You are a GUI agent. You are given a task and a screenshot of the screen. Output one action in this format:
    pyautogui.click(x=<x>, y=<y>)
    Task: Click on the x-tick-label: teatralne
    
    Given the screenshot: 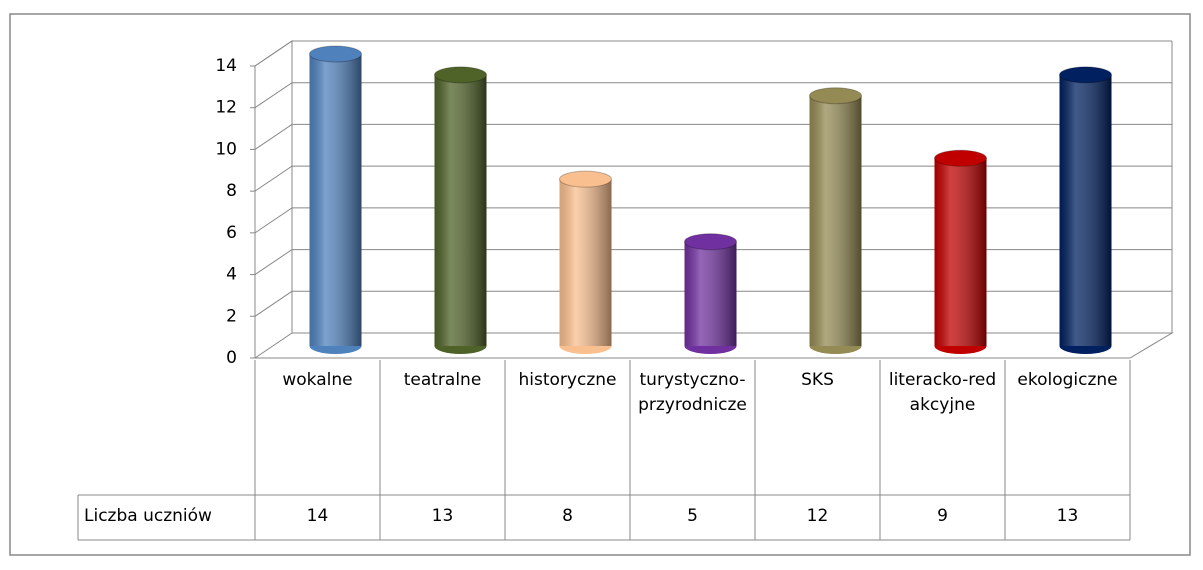 What is the action you would take?
    pyautogui.click(x=442, y=380)
    